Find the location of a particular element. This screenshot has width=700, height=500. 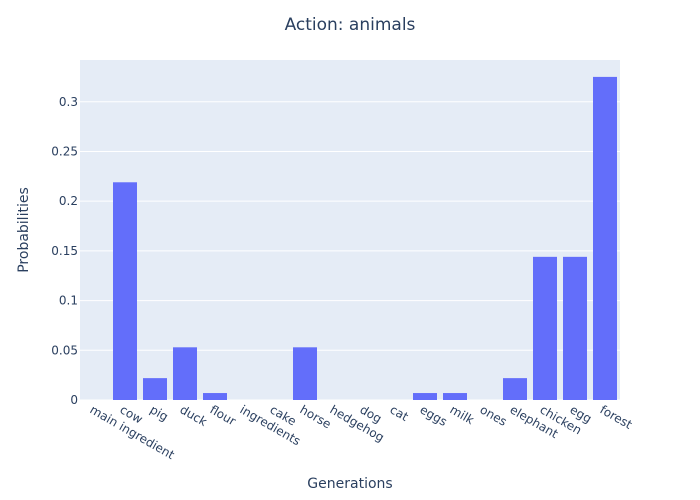

x-tick-label: forest is located at coordinates (616, 417).